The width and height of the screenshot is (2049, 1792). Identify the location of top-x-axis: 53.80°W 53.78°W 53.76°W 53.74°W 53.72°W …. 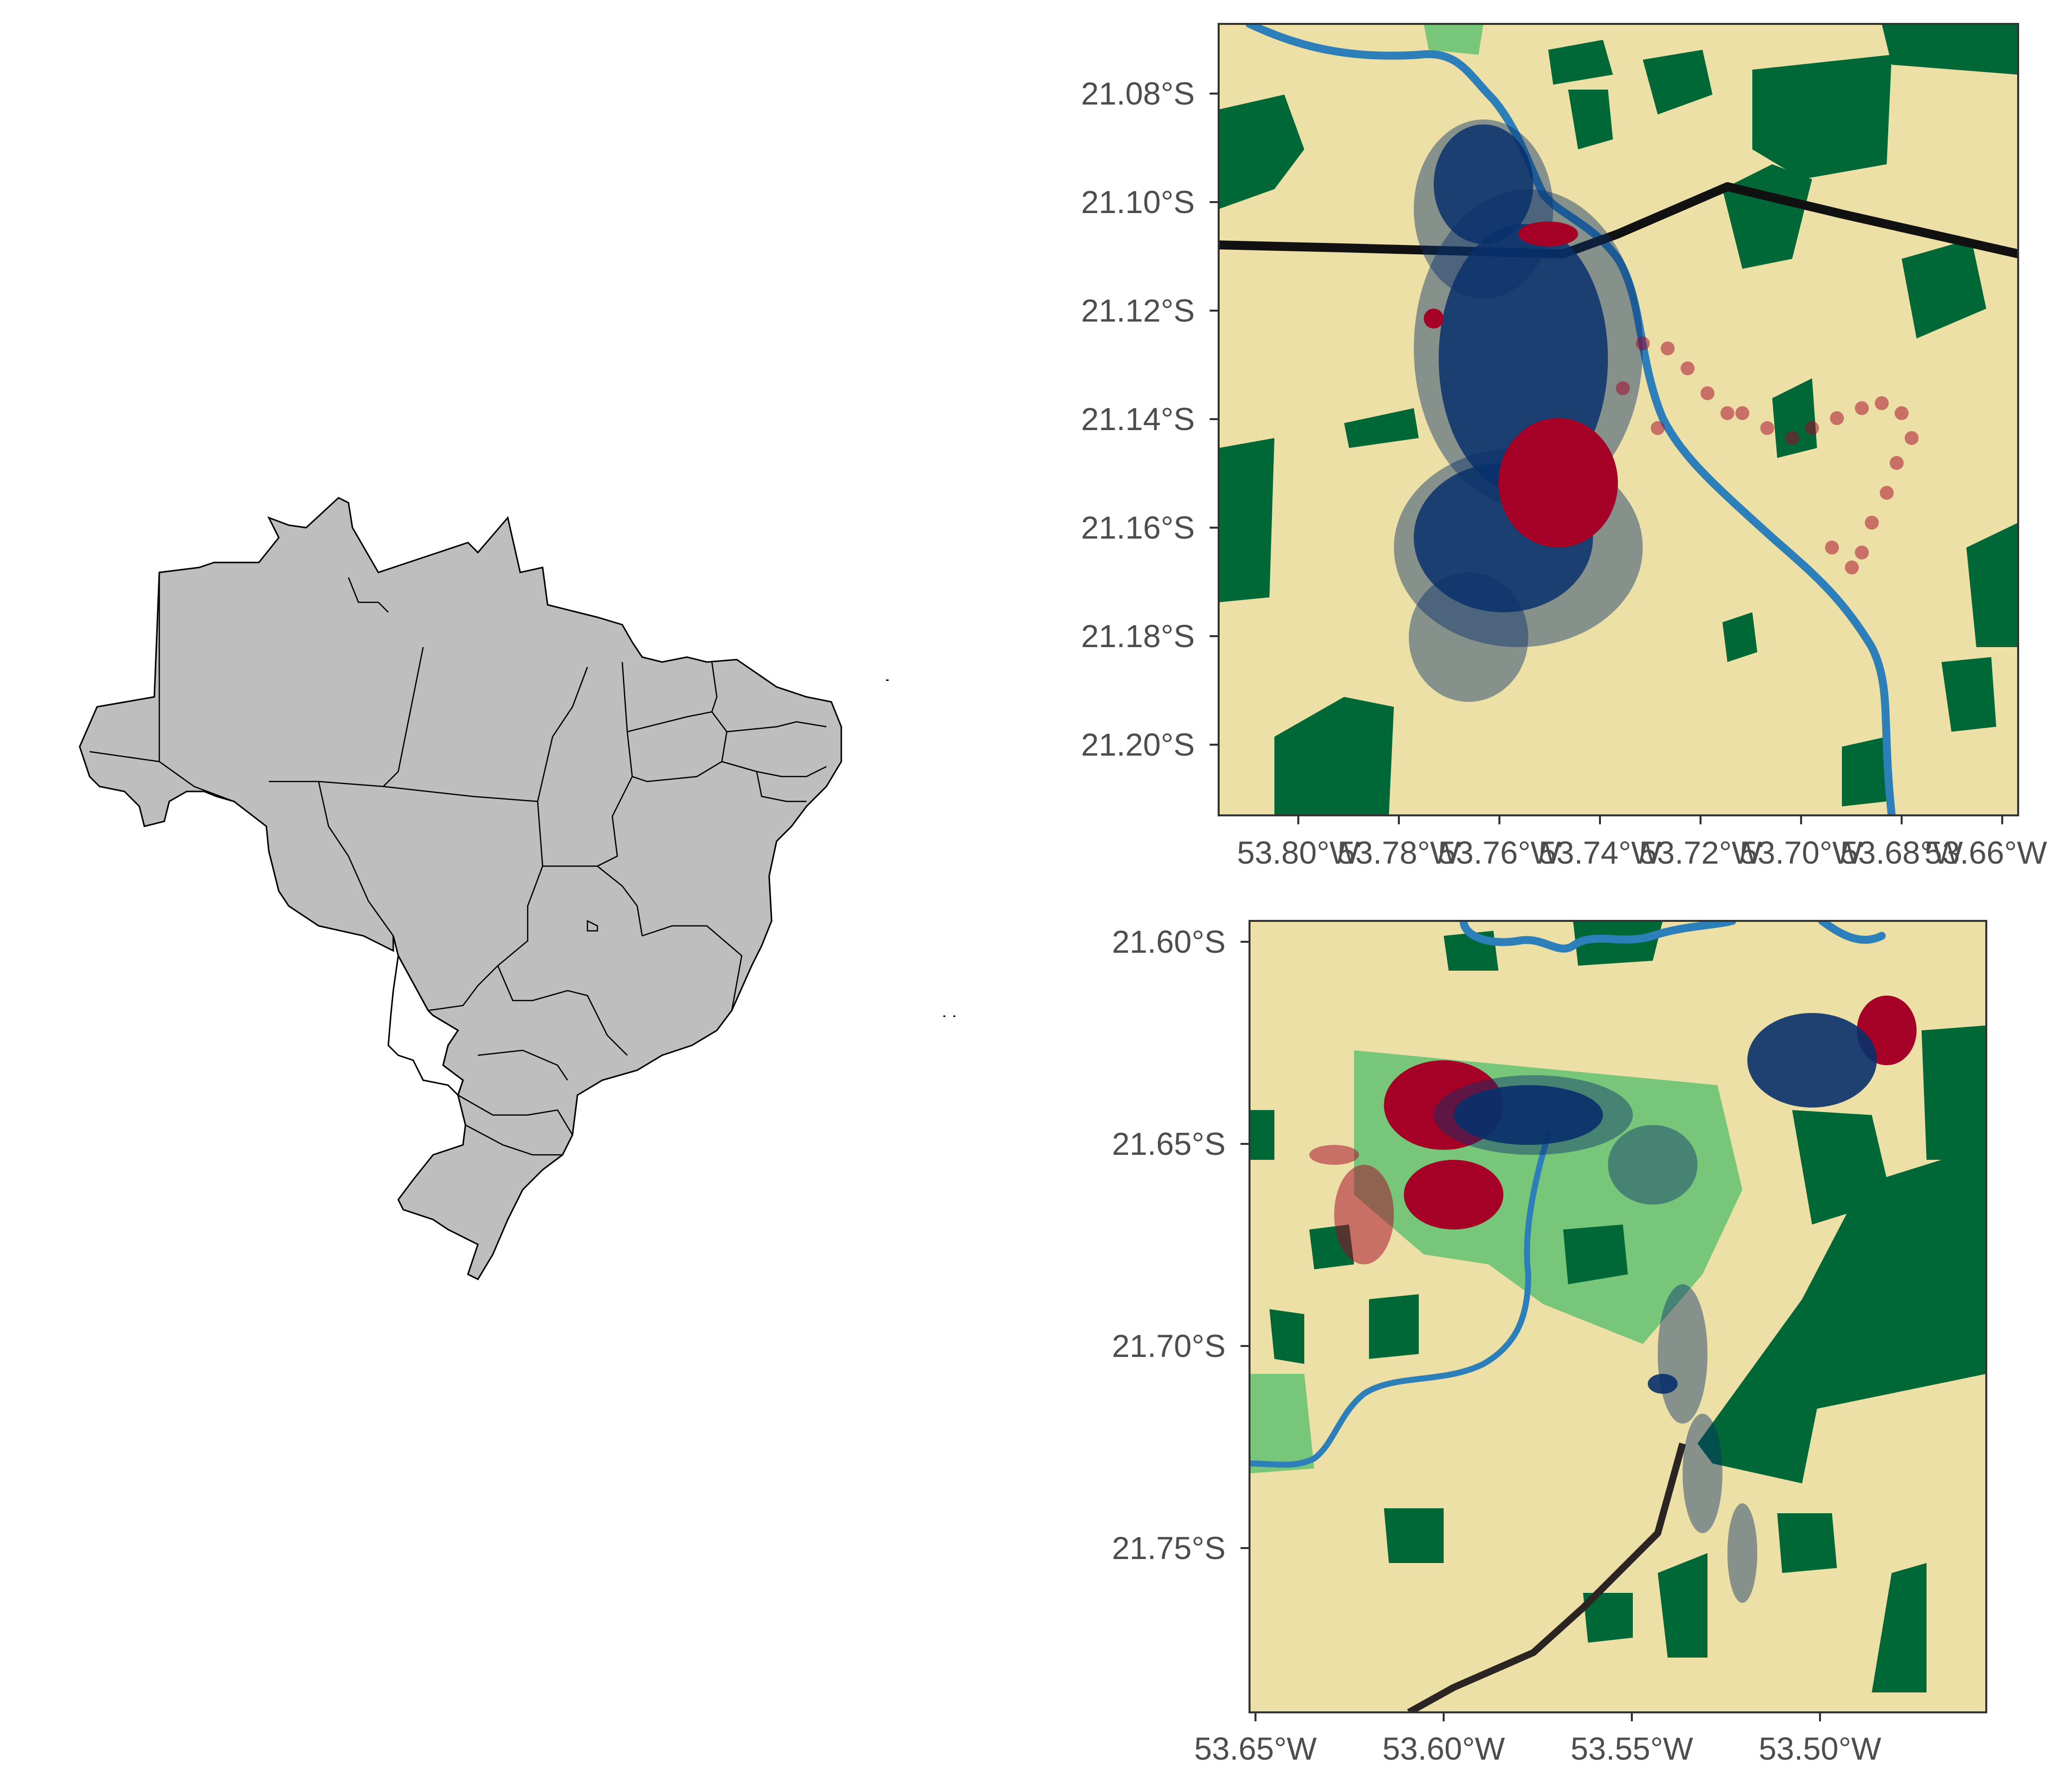
(1642, 843).